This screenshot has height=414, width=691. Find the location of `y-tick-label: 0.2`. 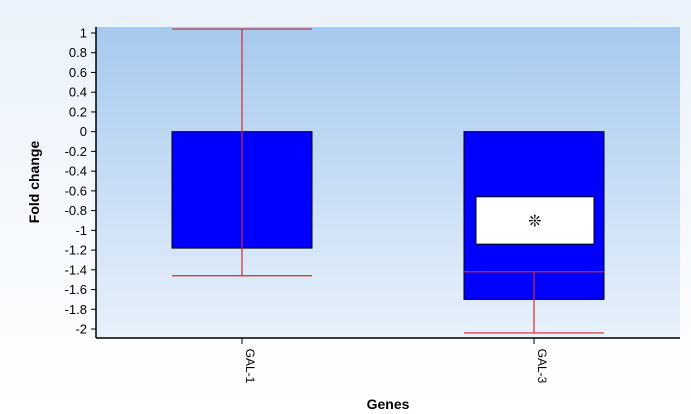

y-tick-label: 0.2 is located at coordinates (78, 111).